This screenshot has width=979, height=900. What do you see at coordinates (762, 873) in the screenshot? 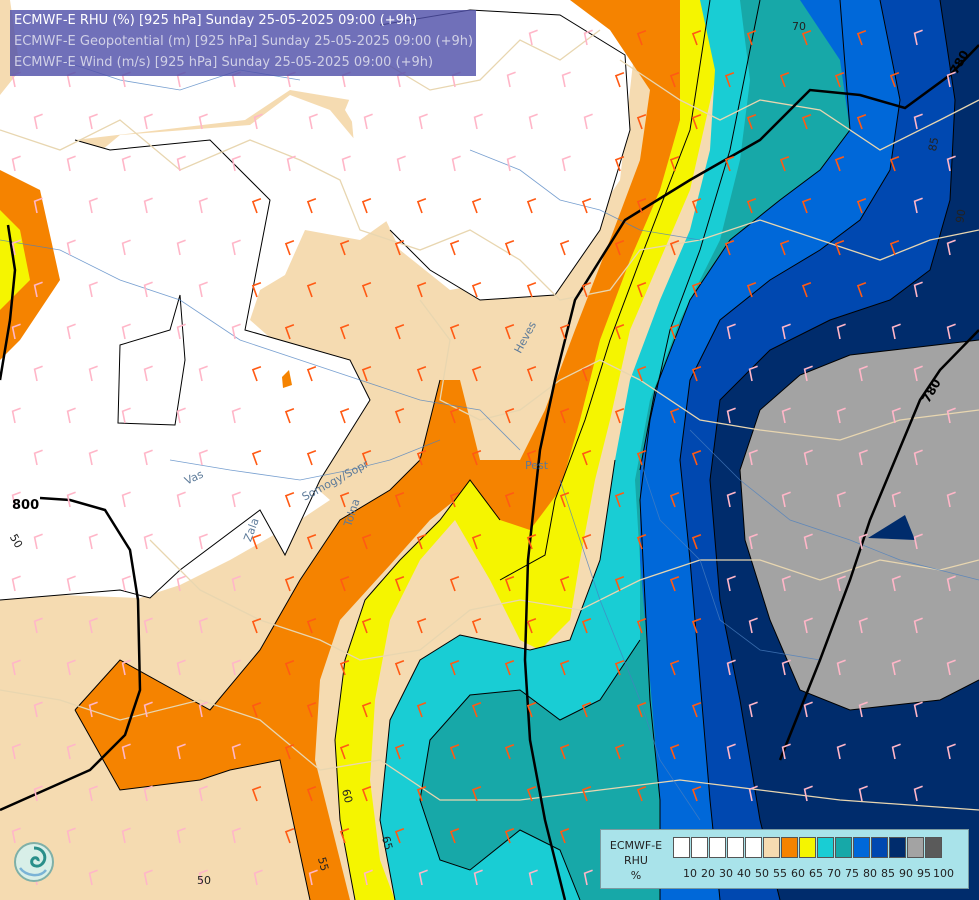
I see `legend-tick-label: 50` at bounding box center [762, 873].